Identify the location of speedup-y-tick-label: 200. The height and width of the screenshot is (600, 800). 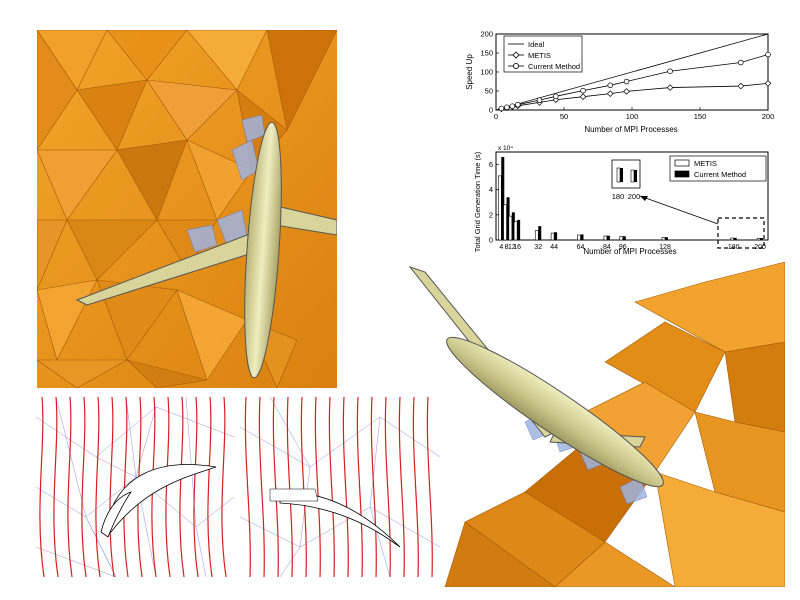
(486, 34).